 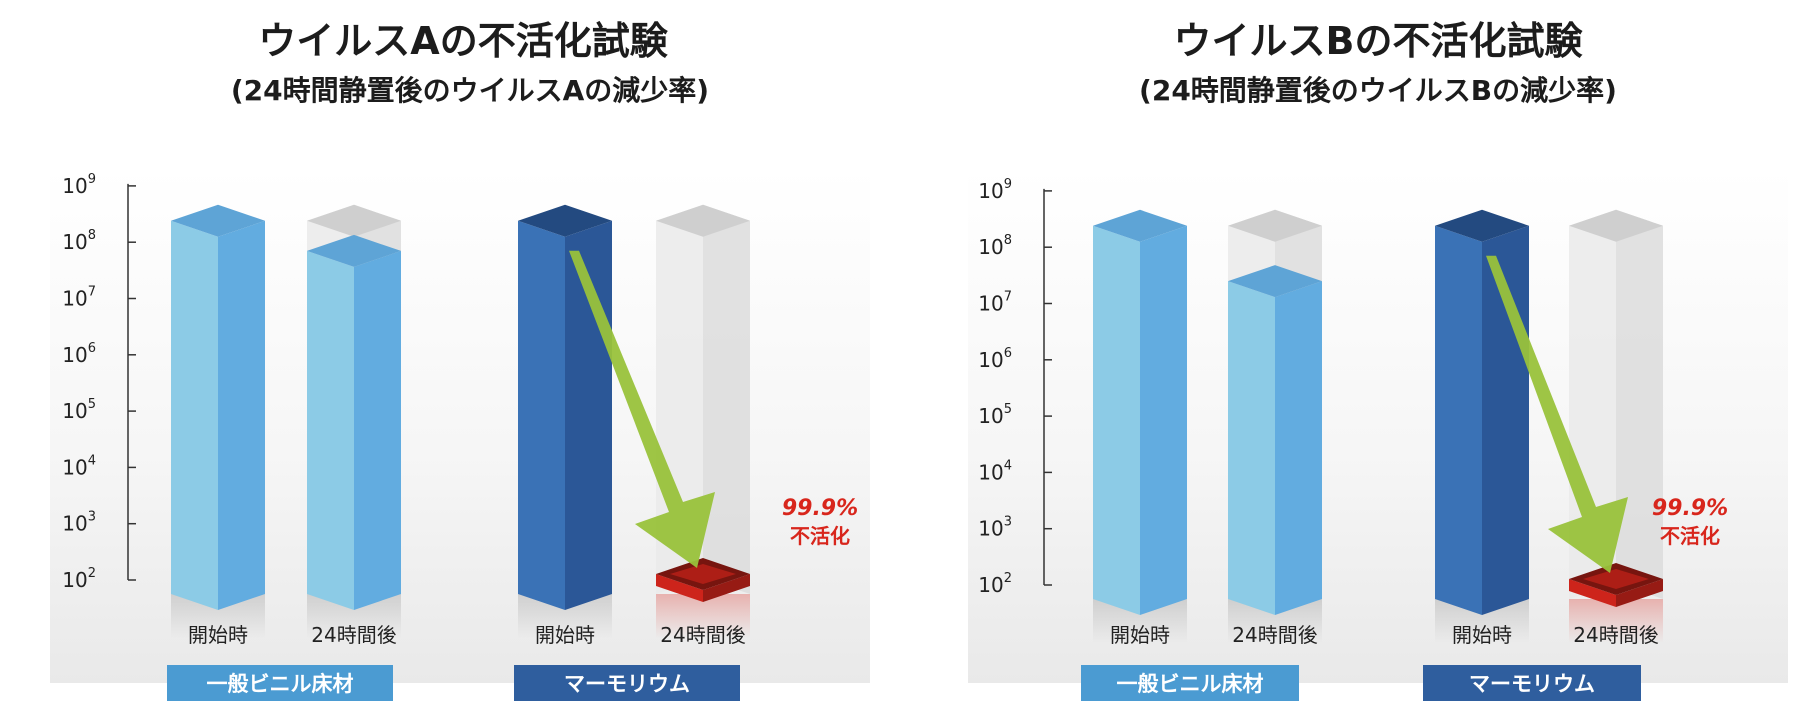 What do you see at coordinates (470, 90) in the screenshot?
I see `chart-subtitle: (24時間静置後のウイルスAの減少率)` at bounding box center [470, 90].